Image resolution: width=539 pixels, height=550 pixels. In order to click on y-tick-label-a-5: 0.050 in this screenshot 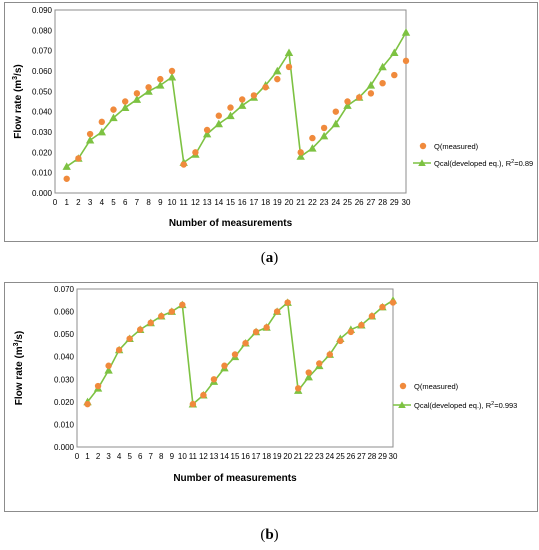, I will do `click(42, 91)`.